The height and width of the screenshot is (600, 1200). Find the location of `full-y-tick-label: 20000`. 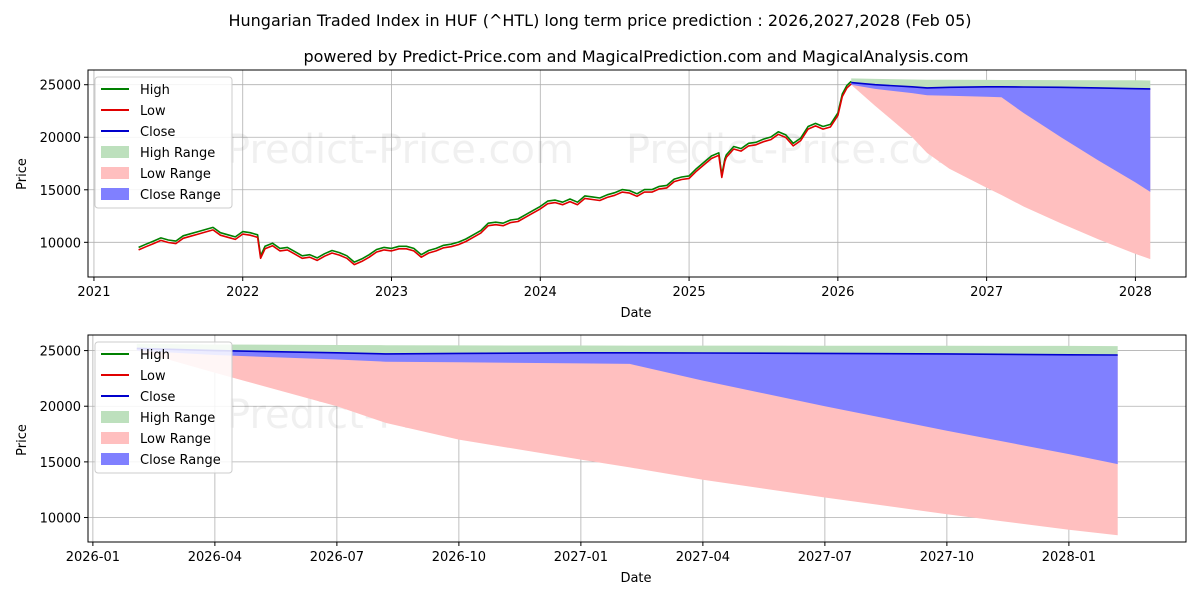

full-y-tick-label: 20000 is located at coordinates (60, 138).